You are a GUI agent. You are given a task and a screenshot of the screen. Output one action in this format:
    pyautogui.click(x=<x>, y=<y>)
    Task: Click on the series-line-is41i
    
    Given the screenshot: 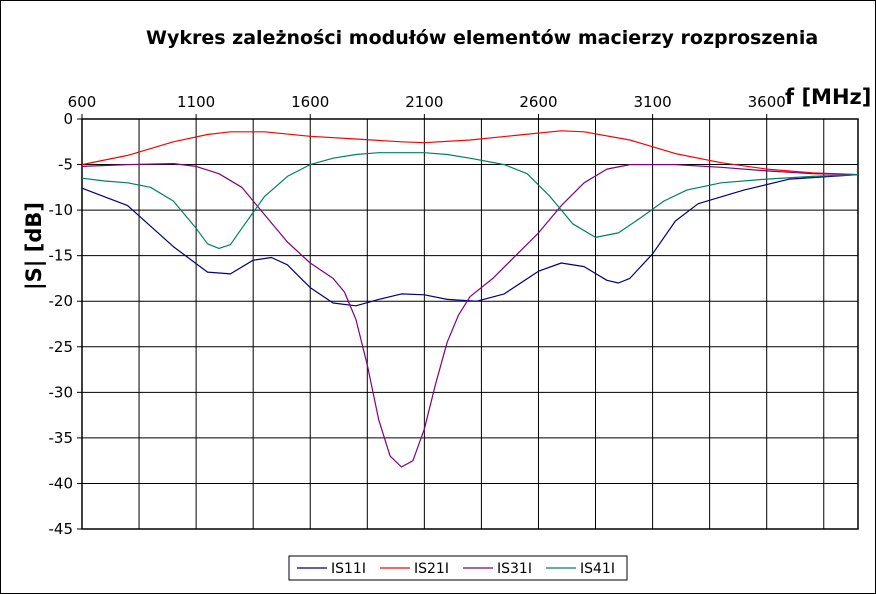 What is the action you would take?
    pyautogui.click(x=470, y=200)
    